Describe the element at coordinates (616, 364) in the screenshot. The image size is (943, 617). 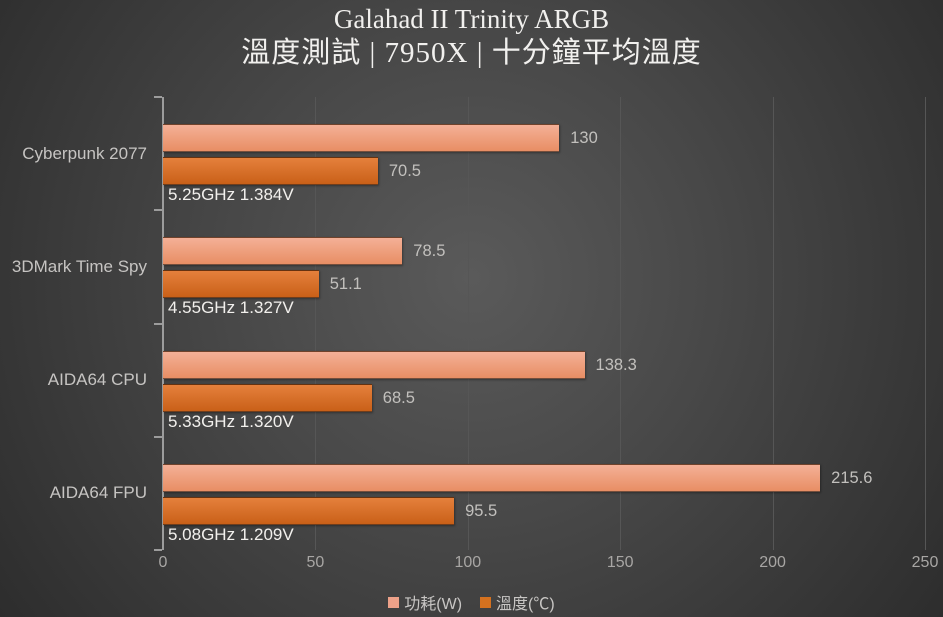
I see `bar-value-label: 138.3` at that location.